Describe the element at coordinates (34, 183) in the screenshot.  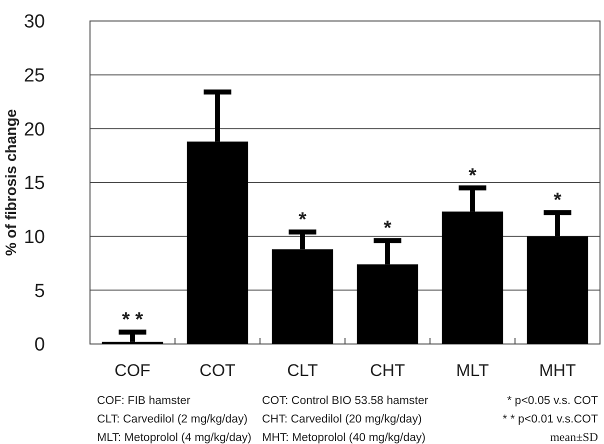
I see `y-tick-label: 15` at that location.